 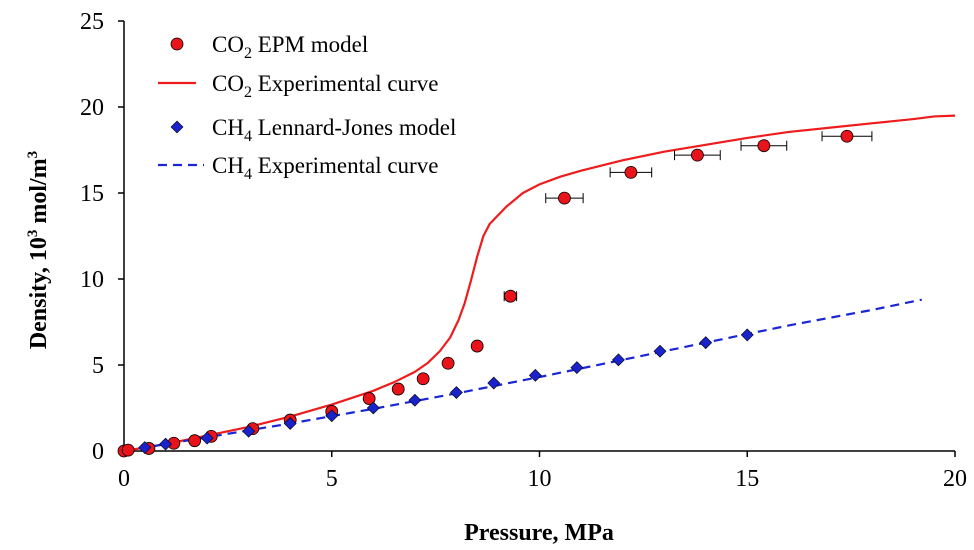 I want to click on legend-ch4-marker, so click(x=177, y=127).